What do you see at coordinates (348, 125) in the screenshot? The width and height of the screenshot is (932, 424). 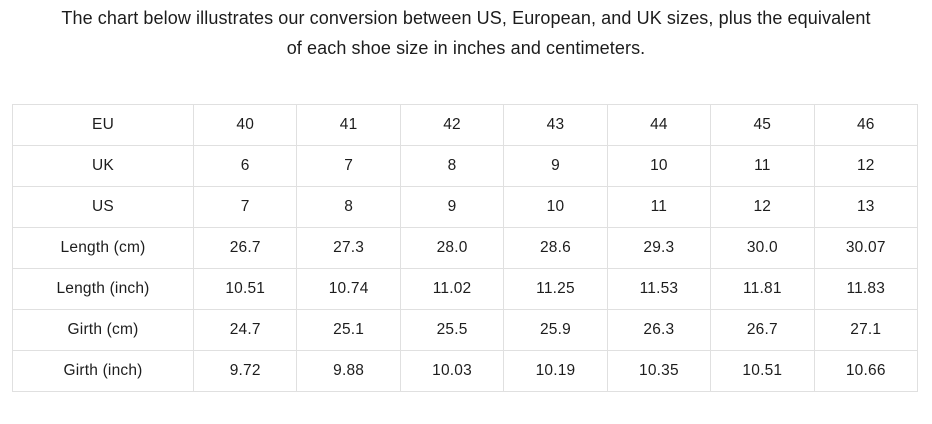 I see `value-cell: 41` at bounding box center [348, 125].